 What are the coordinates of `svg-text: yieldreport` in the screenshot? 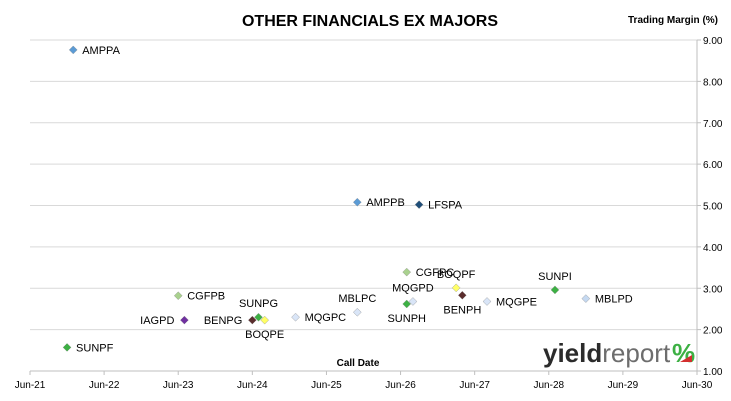 It's located at (607, 353).